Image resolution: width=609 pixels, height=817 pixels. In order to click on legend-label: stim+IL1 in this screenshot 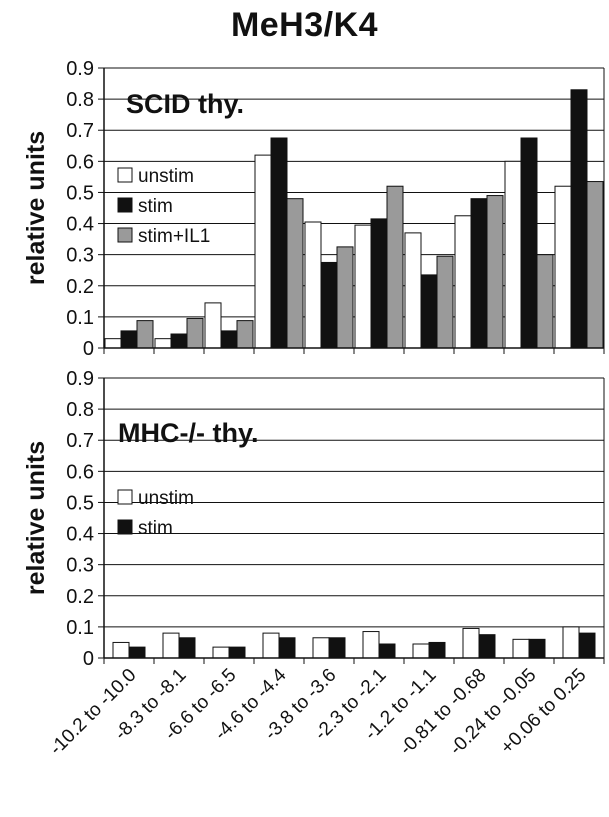, I will do `click(174, 236)`.